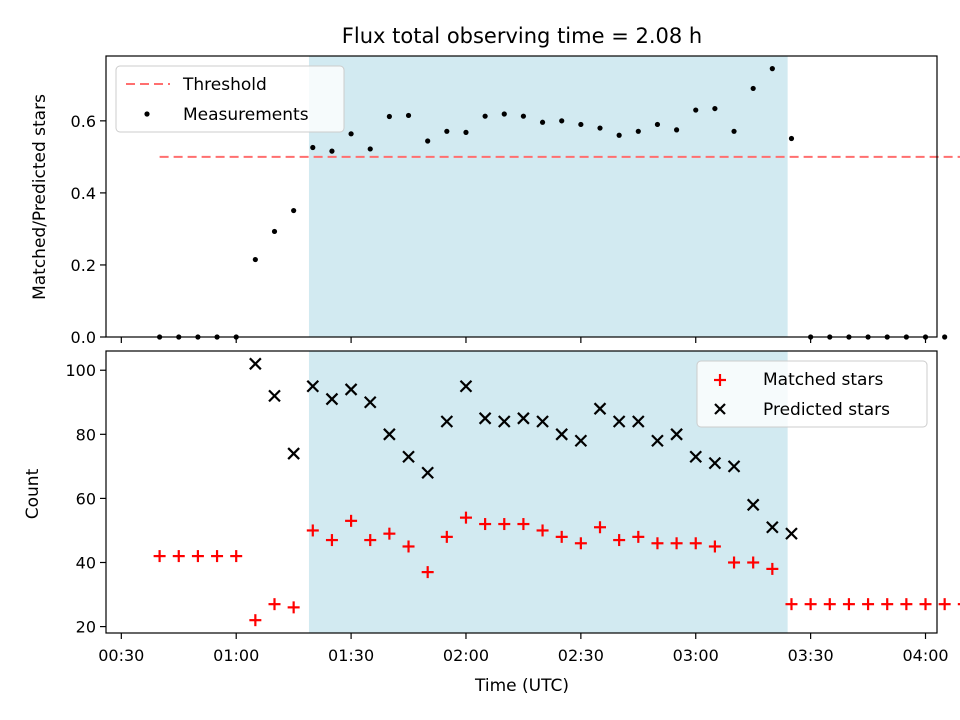 Image resolution: width=960 pixels, height=720 pixels. I want to click on bottom-legend-box, so click(812, 394).